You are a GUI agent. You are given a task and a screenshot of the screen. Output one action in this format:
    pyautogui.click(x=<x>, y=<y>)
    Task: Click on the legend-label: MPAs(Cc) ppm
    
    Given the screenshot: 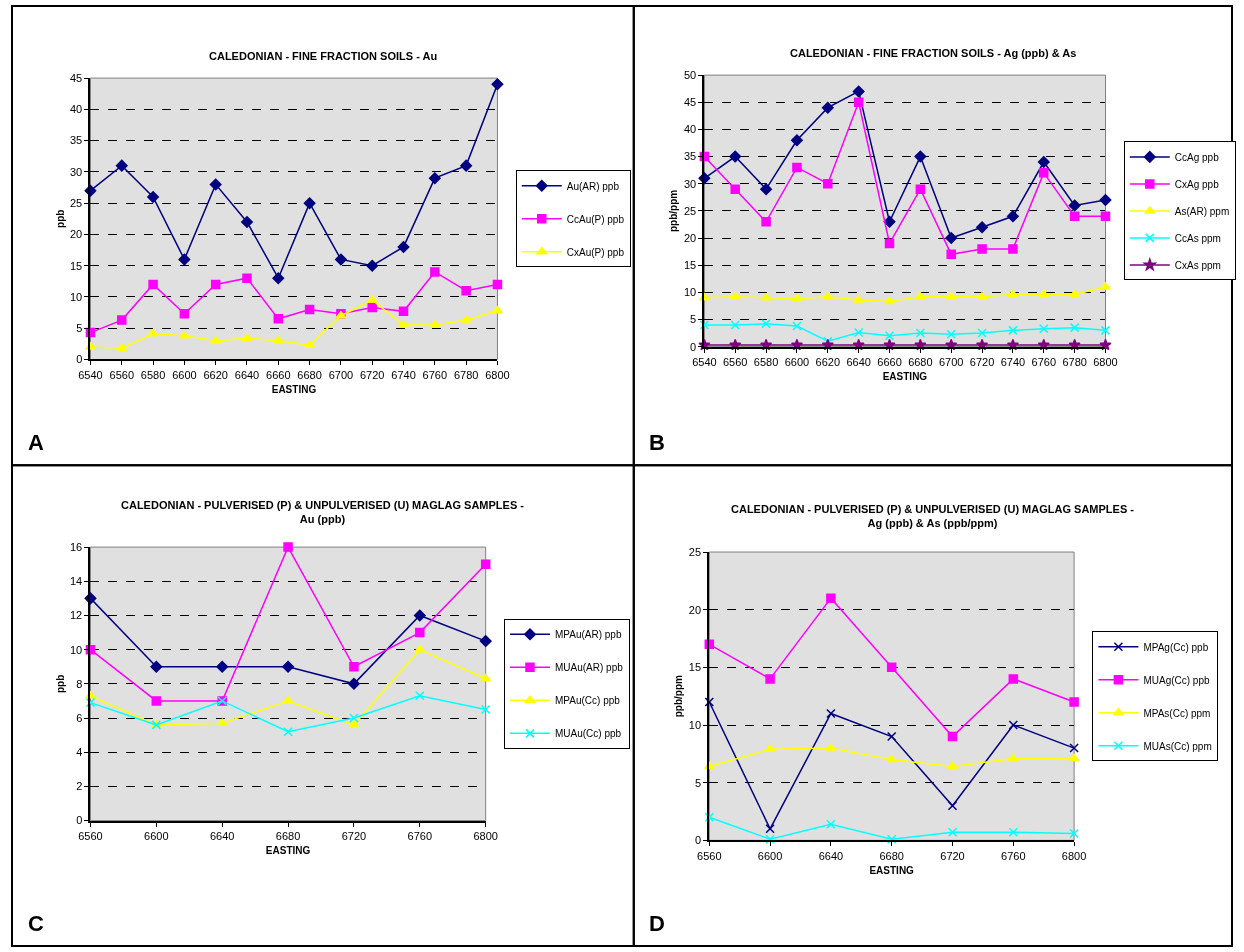 What is the action you would take?
    pyautogui.click(x=1177, y=713)
    